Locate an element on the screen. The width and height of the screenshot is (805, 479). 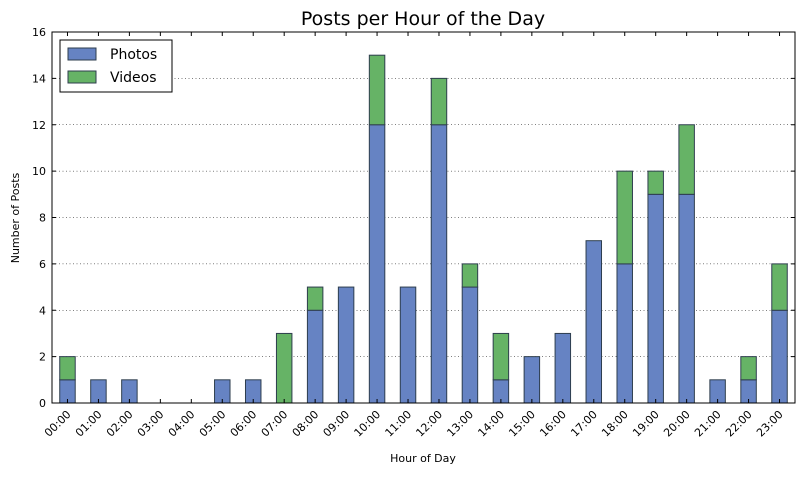
y-tick-label: 10 is located at coordinates (39, 171).